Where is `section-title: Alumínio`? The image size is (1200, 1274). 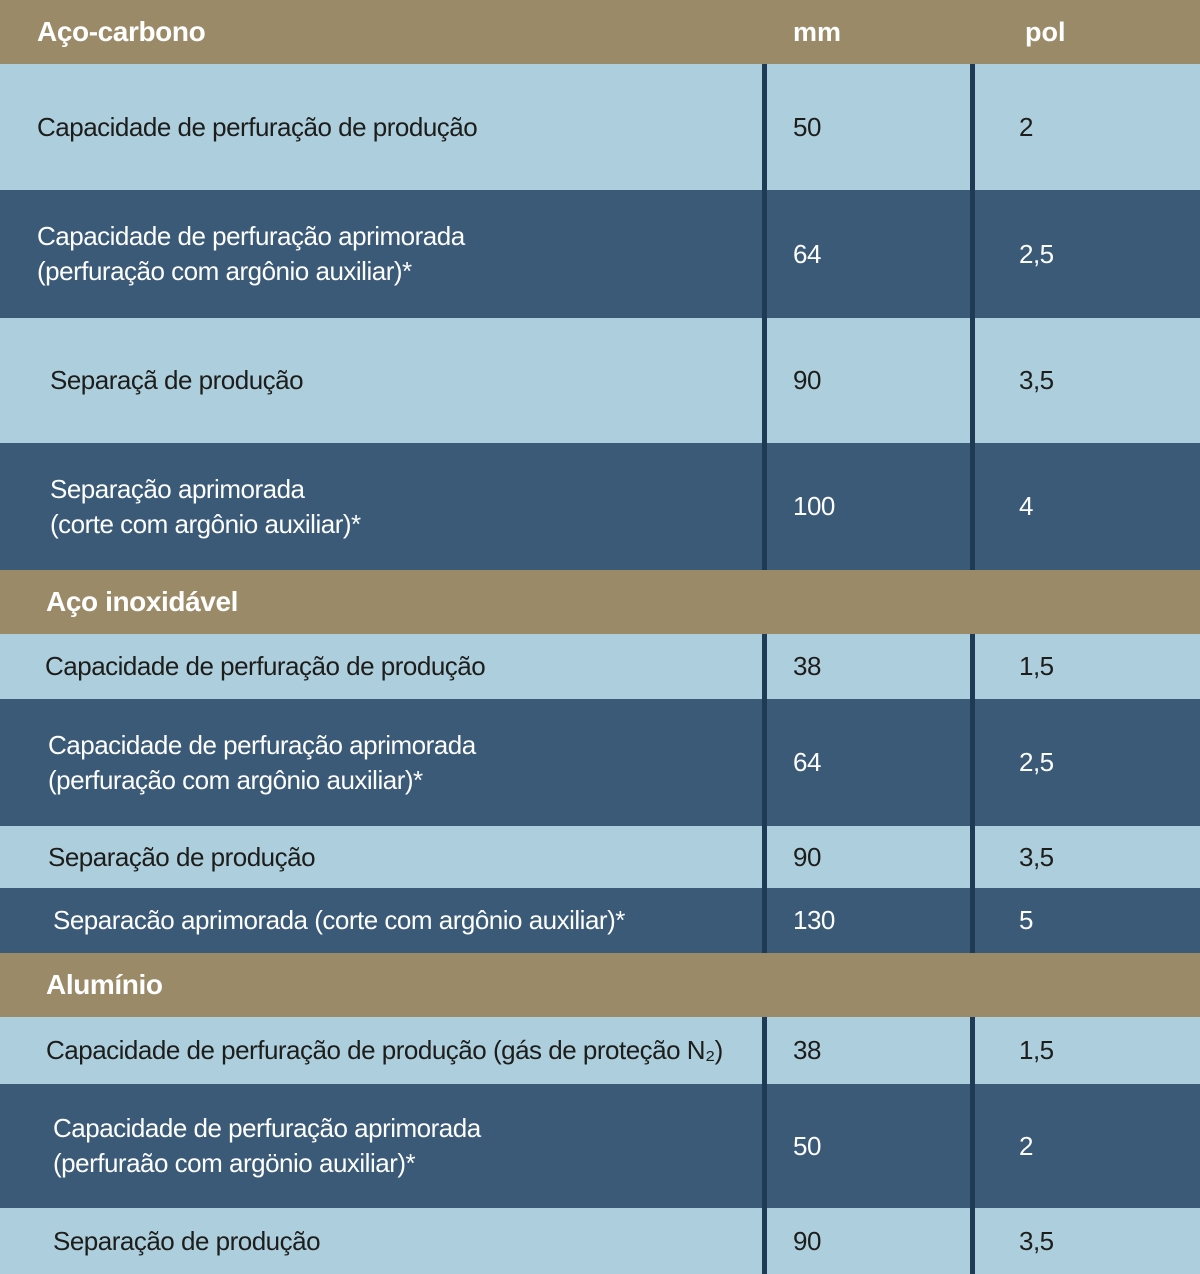
section-title: Alumínio is located at coordinates (104, 984).